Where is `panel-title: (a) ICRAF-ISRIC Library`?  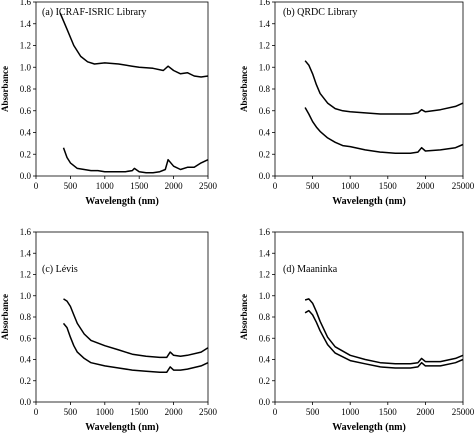
panel-title: (a) ICRAF-ISRIC Library is located at coordinates (94, 12).